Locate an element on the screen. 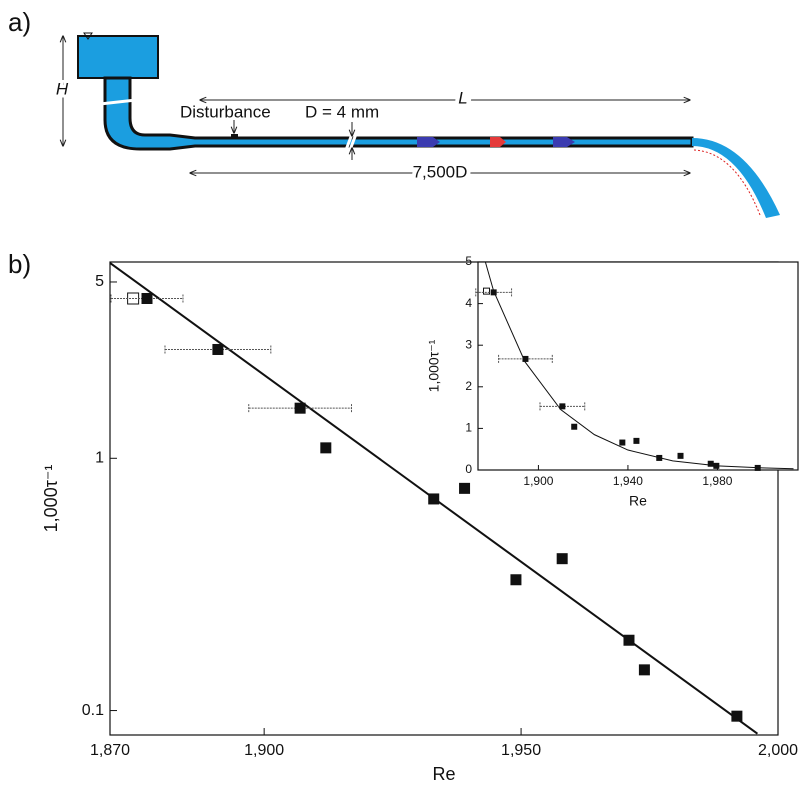  y-tick-label: 3 is located at coordinates (468, 344).